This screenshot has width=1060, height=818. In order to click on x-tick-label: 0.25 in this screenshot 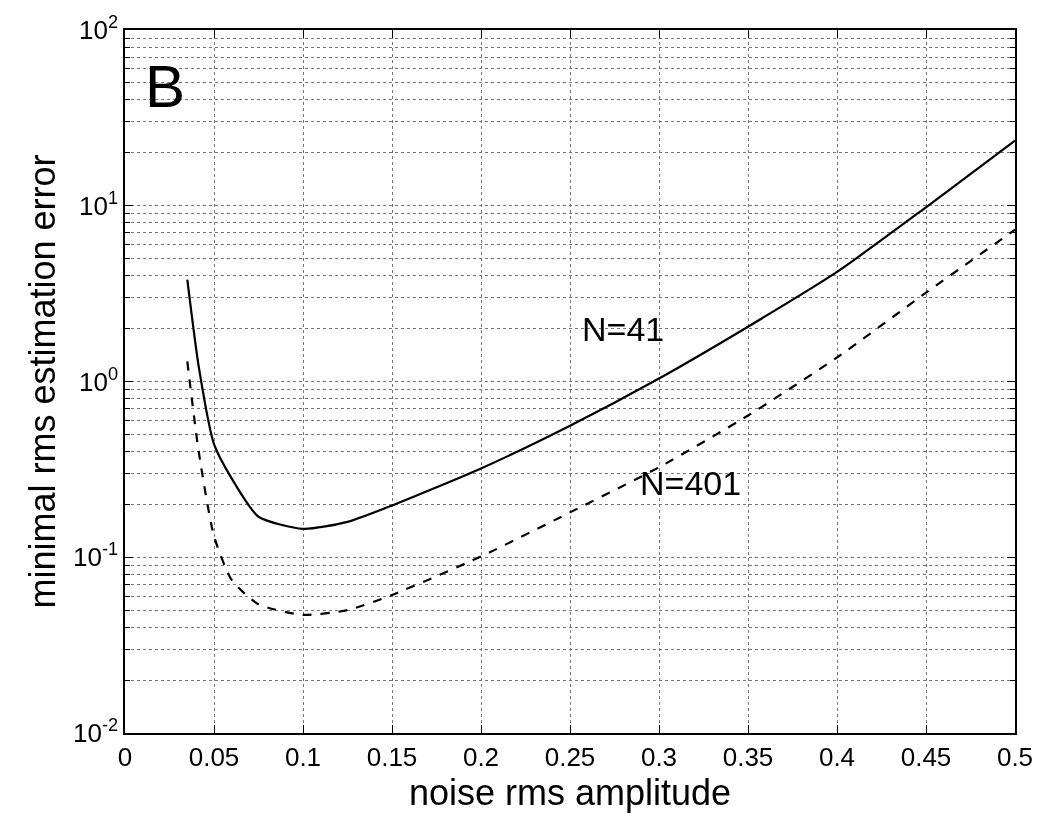, I will do `click(570, 756)`.